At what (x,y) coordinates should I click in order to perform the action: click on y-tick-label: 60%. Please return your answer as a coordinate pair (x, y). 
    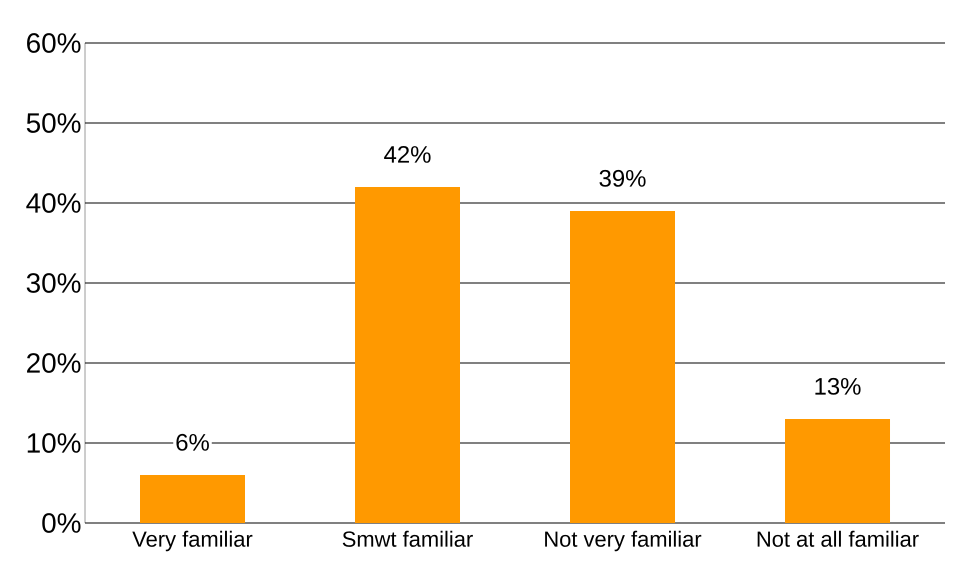
    Looking at the image, I should click on (53, 43).